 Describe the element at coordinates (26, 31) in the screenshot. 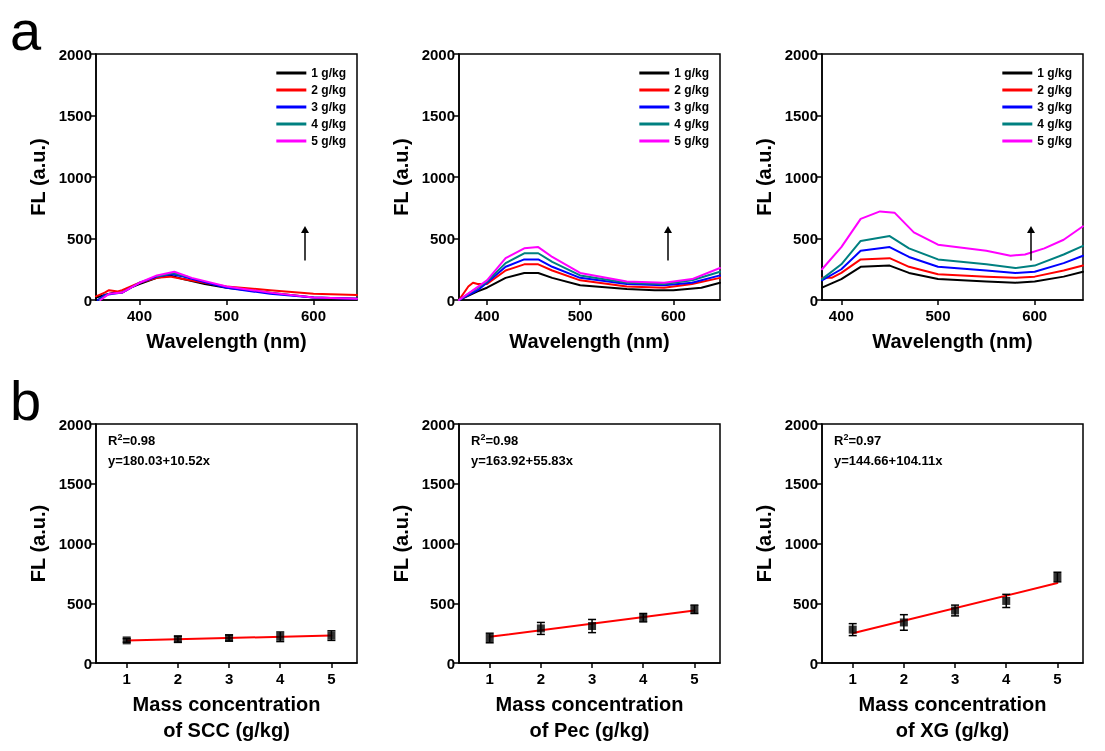

I see `chart-title: a` at that location.